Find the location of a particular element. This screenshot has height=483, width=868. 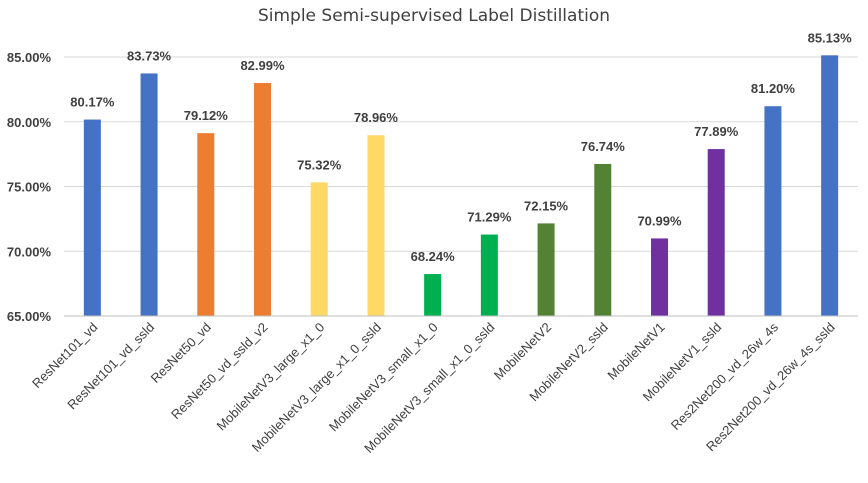

data-label: 83.73% is located at coordinates (149, 55).